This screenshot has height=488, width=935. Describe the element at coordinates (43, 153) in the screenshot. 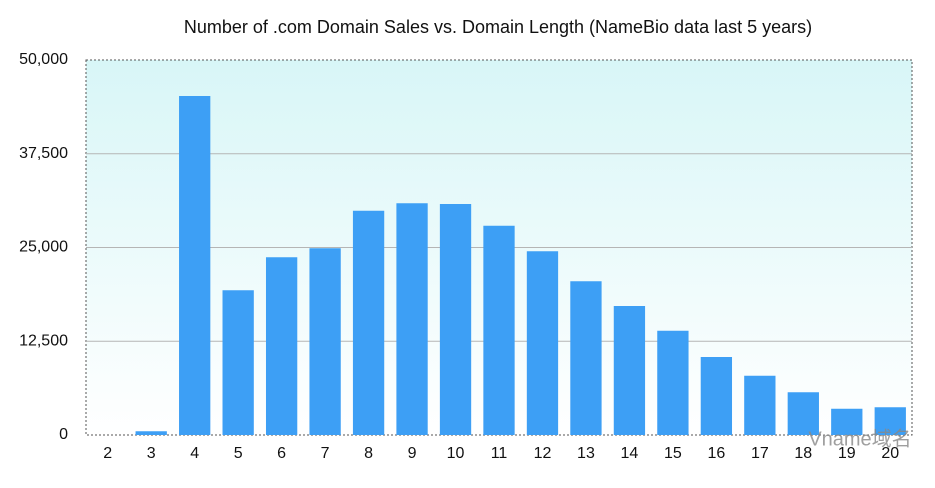

I see `y-tick-label: 37,500` at that location.